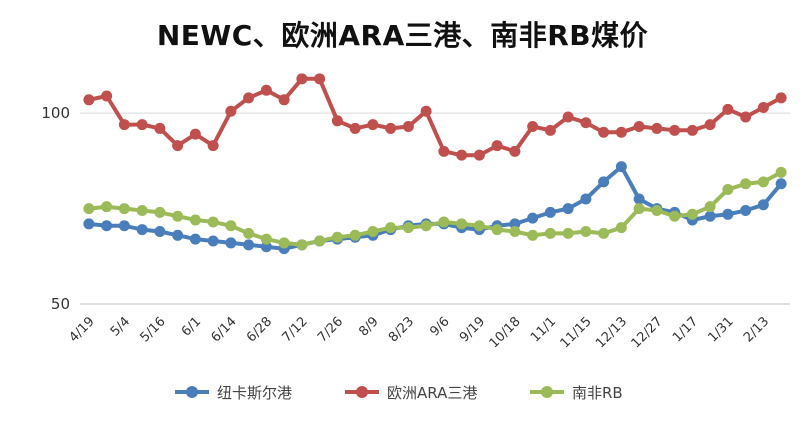 This screenshot has width=805, height=424. I want to click on x-tick-label: 1/17, so click(685, 329).